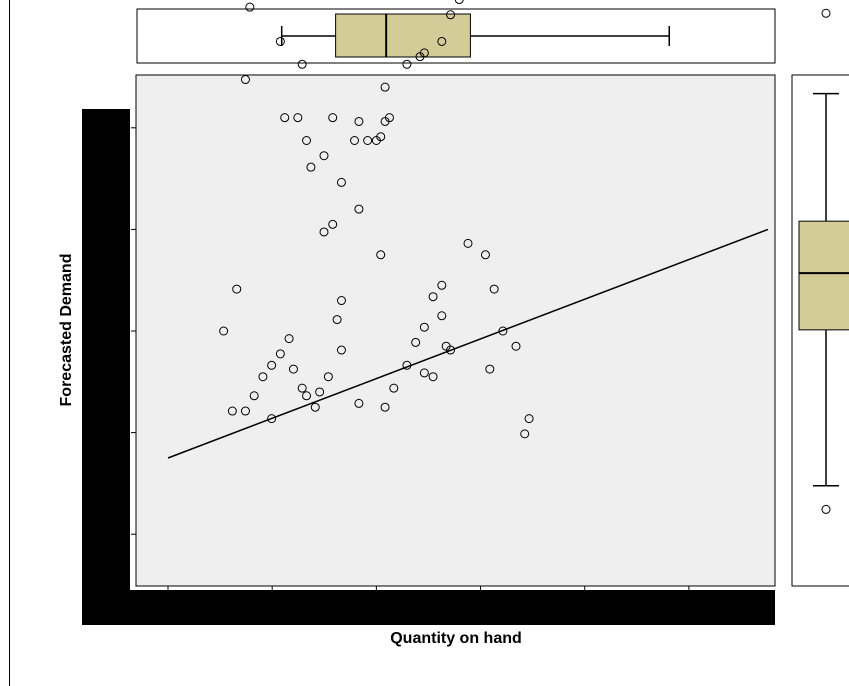  What do you see at coordinates (428, 607) in the screenshot?
I see `x-axis-band` at bounding box center [428, 607].